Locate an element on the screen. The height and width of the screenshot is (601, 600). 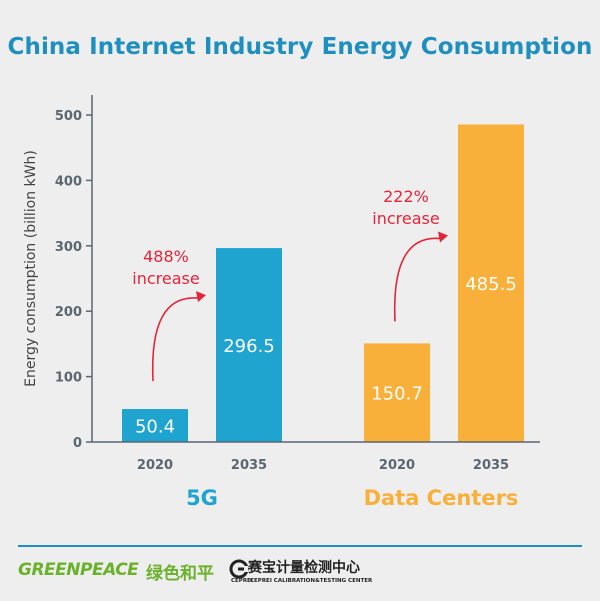
greenpeace-chinese-logo: 绿色和平 is located at coordinates (180, 574).